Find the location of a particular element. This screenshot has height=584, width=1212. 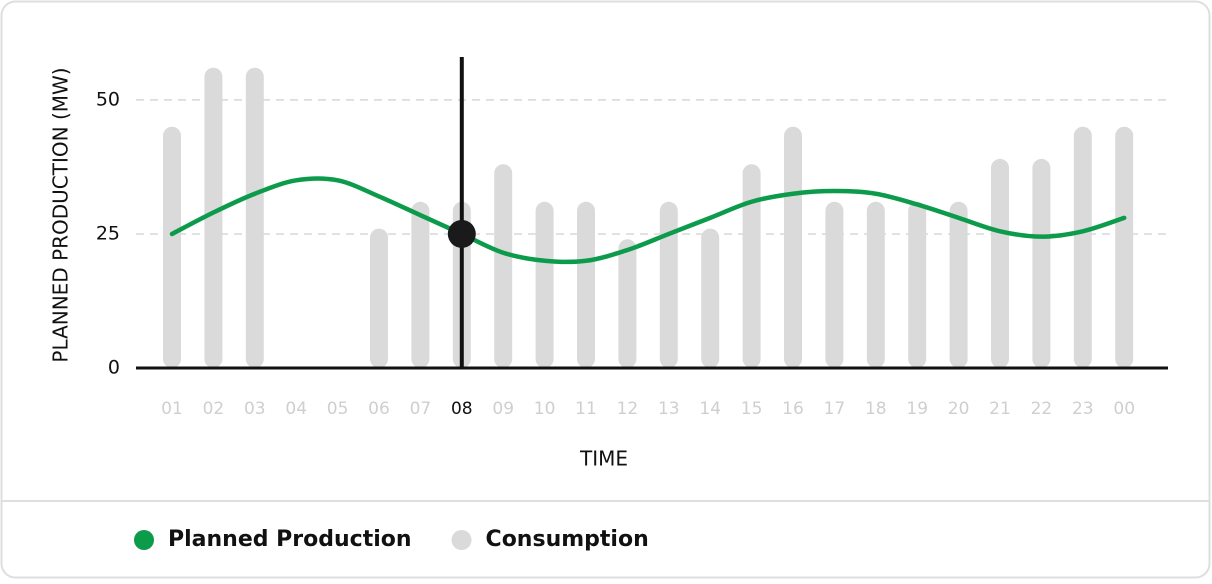

y-tick-label: 50 is located at coordinates (108, 99).